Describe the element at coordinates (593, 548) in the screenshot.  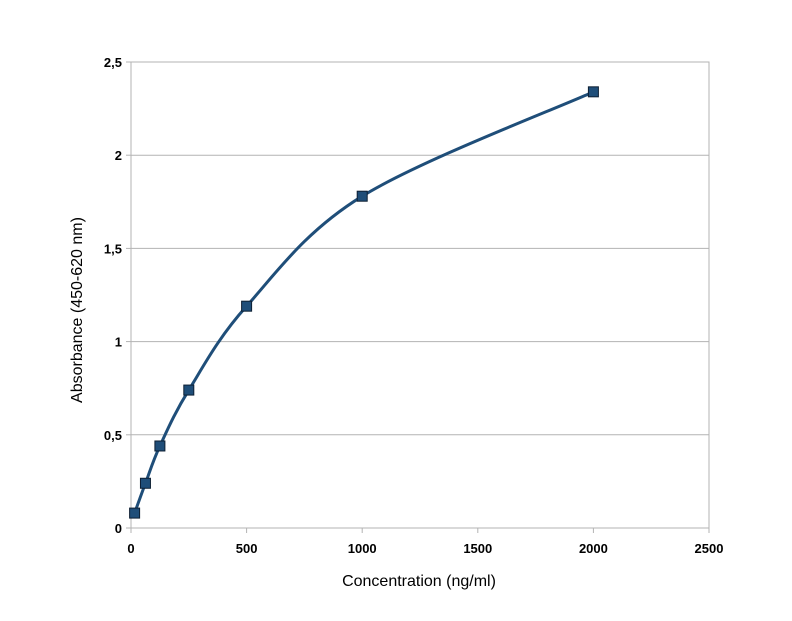
I see `x-tick-label: 2000` at that location.